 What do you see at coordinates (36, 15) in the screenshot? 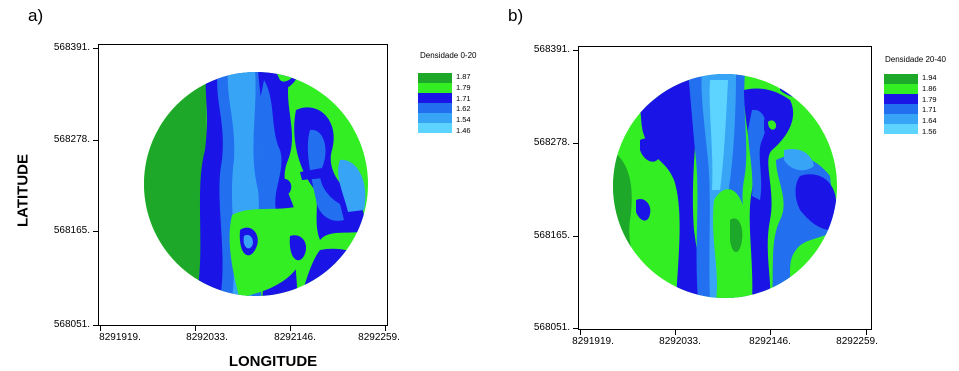
I see `panel-a-label: a)` at bounding box center [36, 15].